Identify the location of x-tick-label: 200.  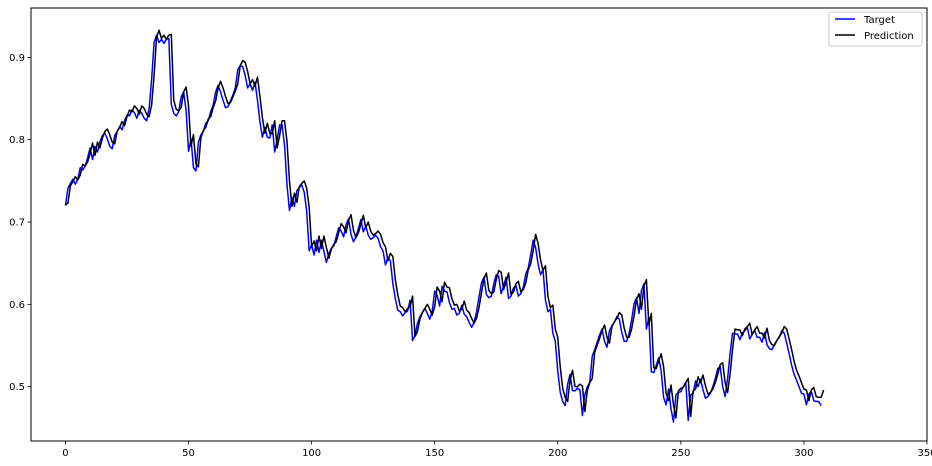
(557, 453).